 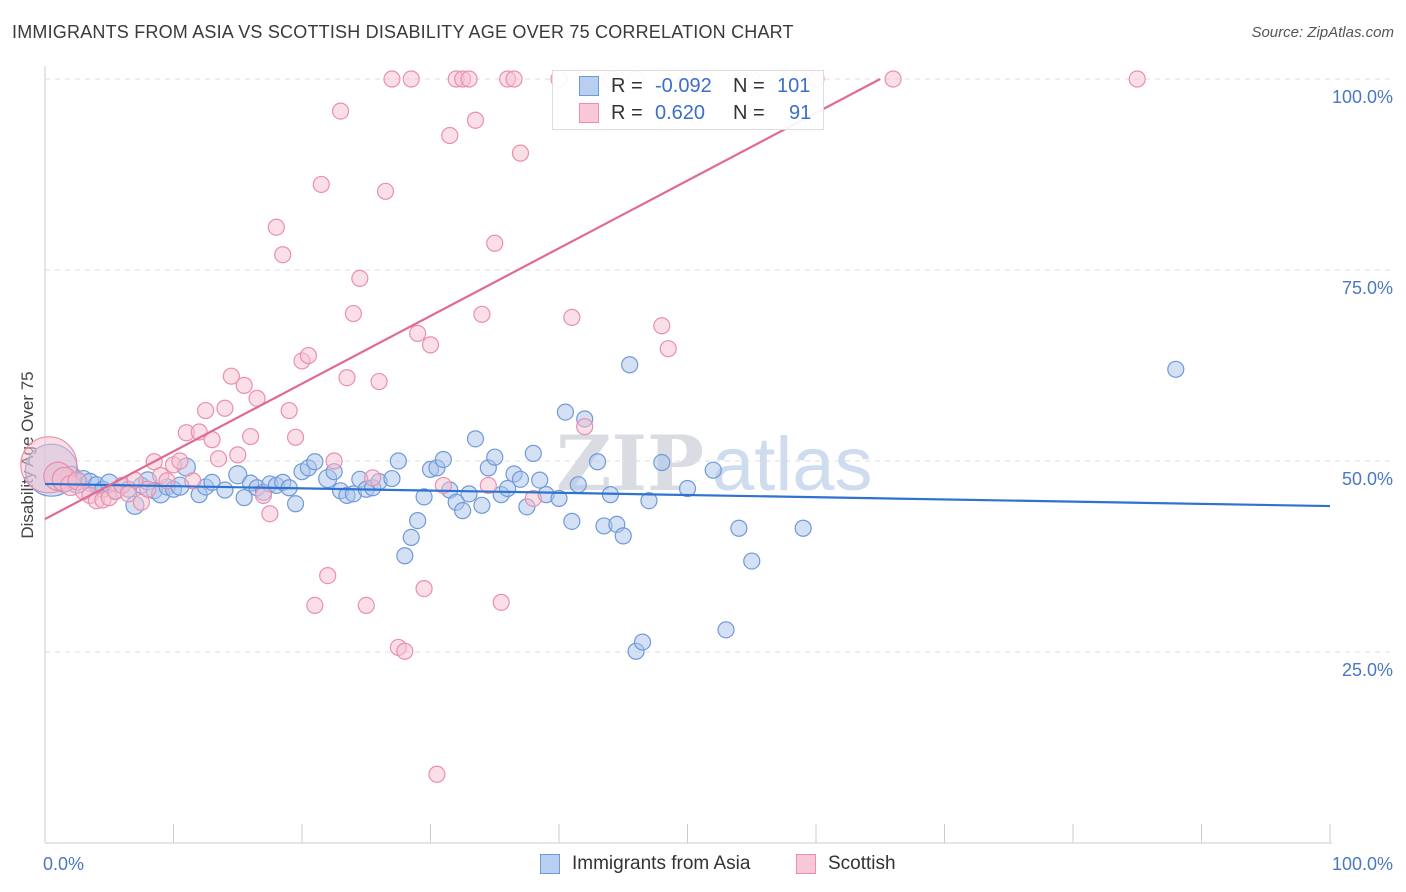 What do you see at coordinates (1367, 288) in the screenshot?
I see `y-tick-label: 75.0%` at bounding box center [1367, 288].